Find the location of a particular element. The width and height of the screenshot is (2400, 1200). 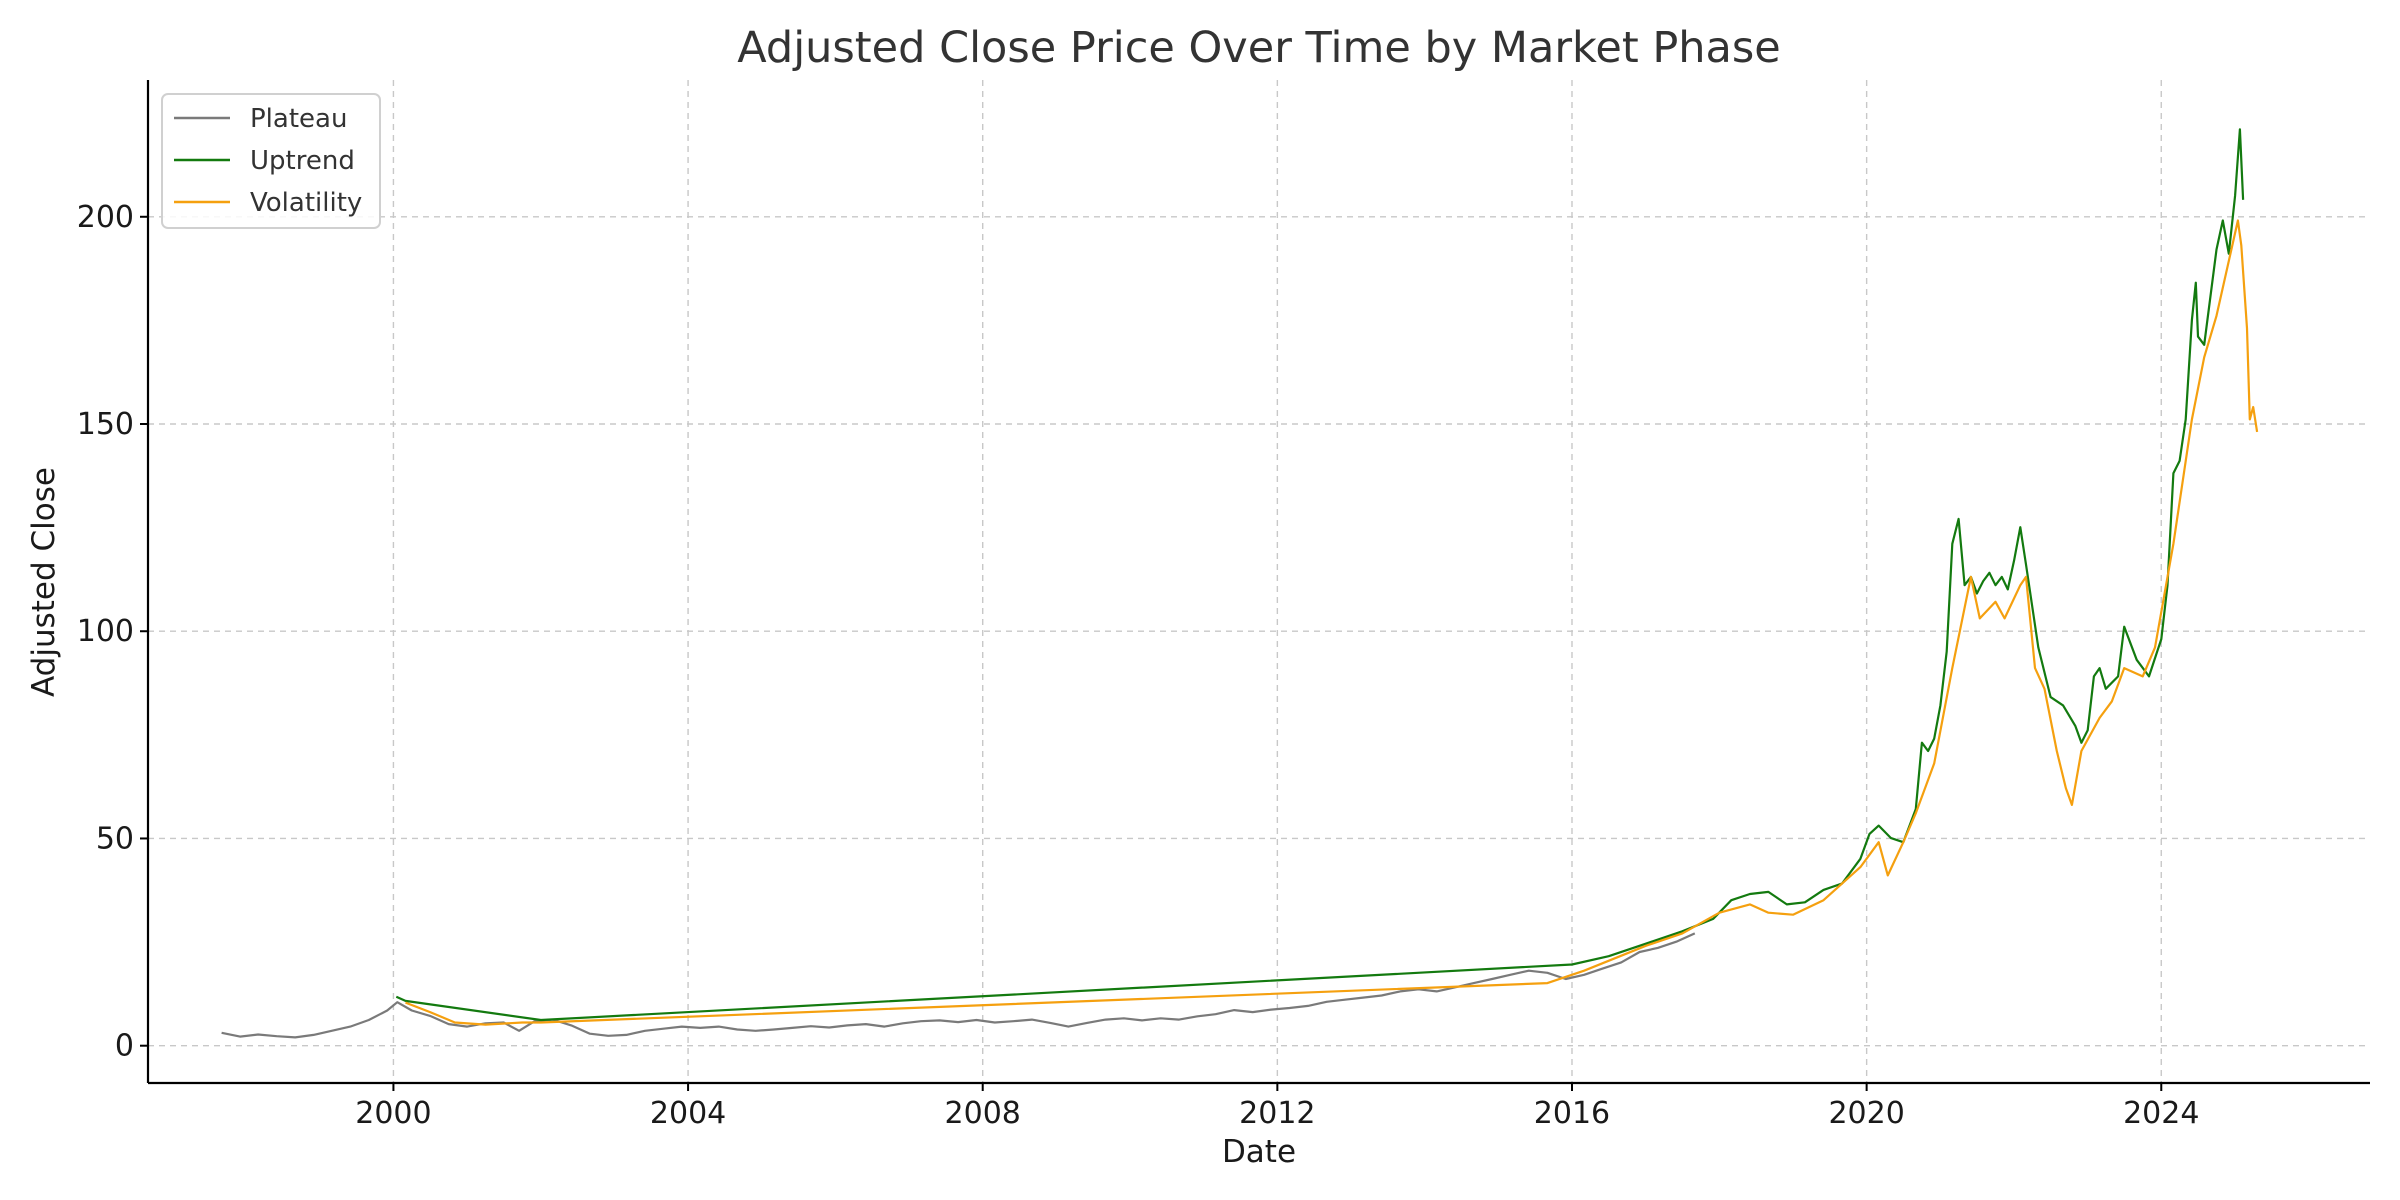

y-tick-label: 100 is located at coordinates (105, 631).